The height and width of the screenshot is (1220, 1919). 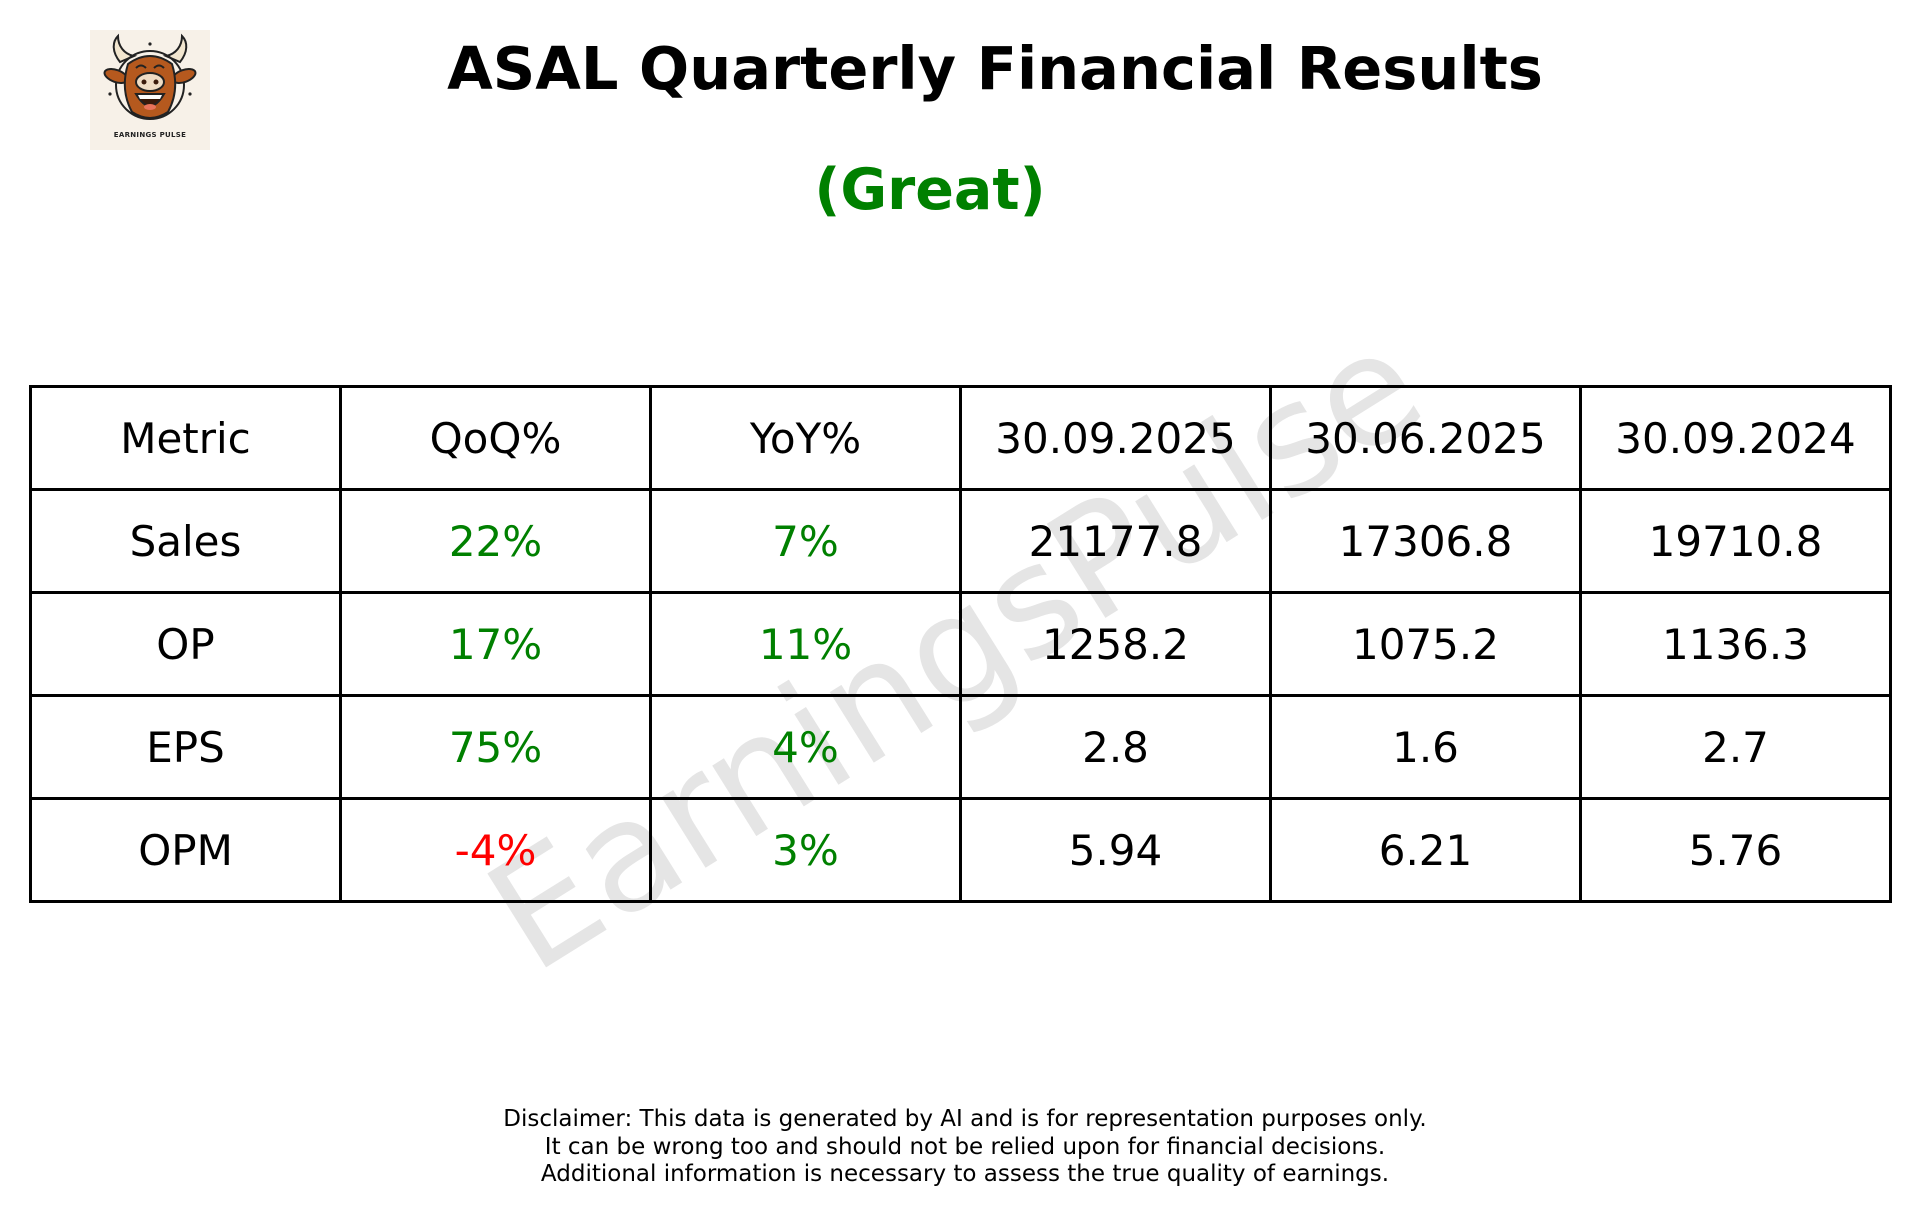 What do you see at coordinates (805, 644) in the screenshot?
I see `yoy-cell: 11%` at bounding box center [805, 644].